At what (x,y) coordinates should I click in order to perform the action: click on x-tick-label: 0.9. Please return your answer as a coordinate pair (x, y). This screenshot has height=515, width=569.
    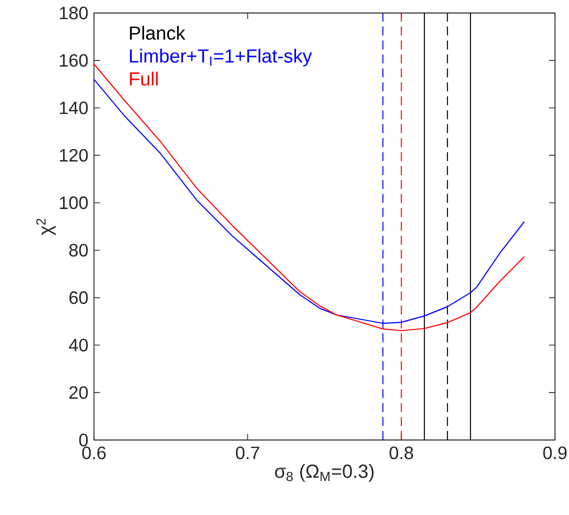
    Looking at the image, I should click on (555, 453).